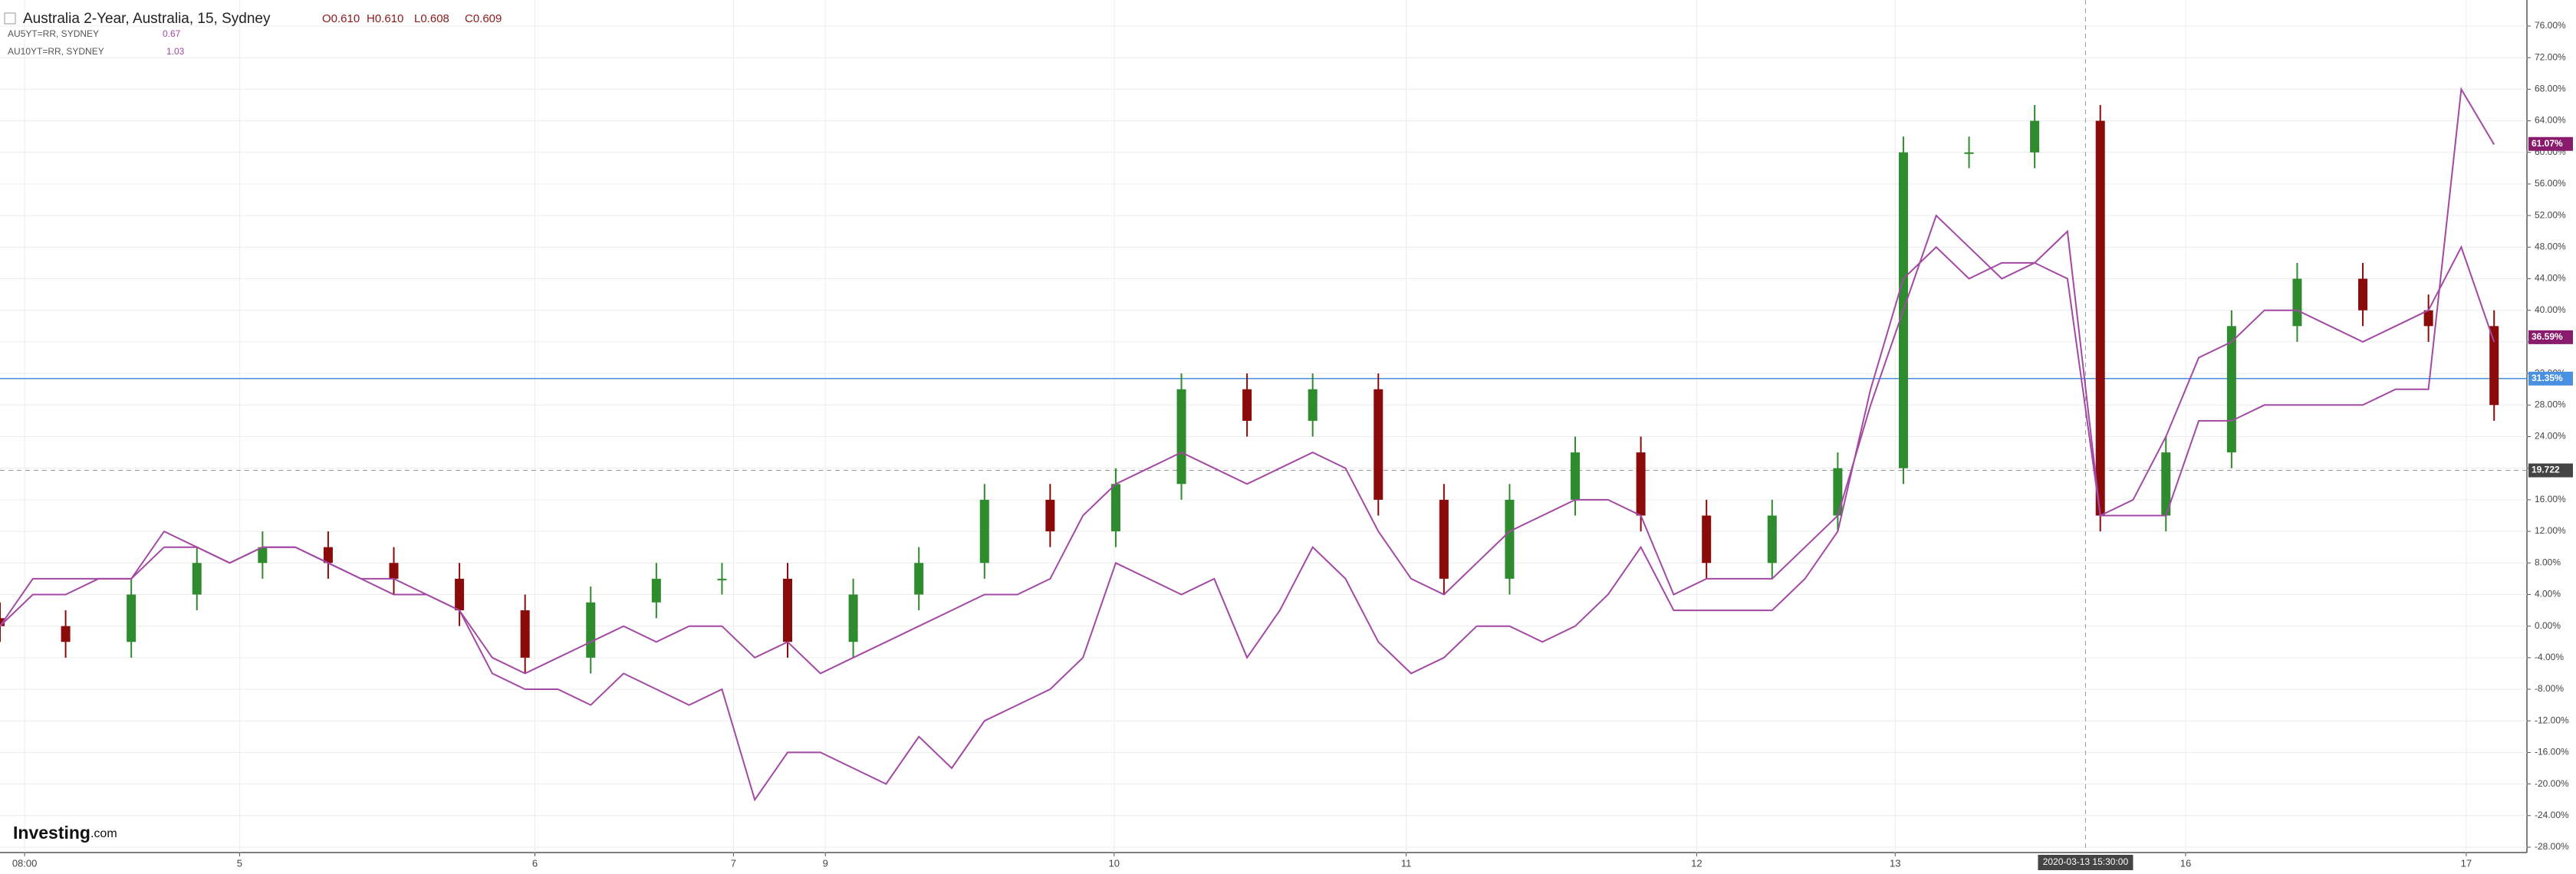 This screenshot has height=874, width=2576. I want to click on ohlc-value: C0.609, so click(483, 18).